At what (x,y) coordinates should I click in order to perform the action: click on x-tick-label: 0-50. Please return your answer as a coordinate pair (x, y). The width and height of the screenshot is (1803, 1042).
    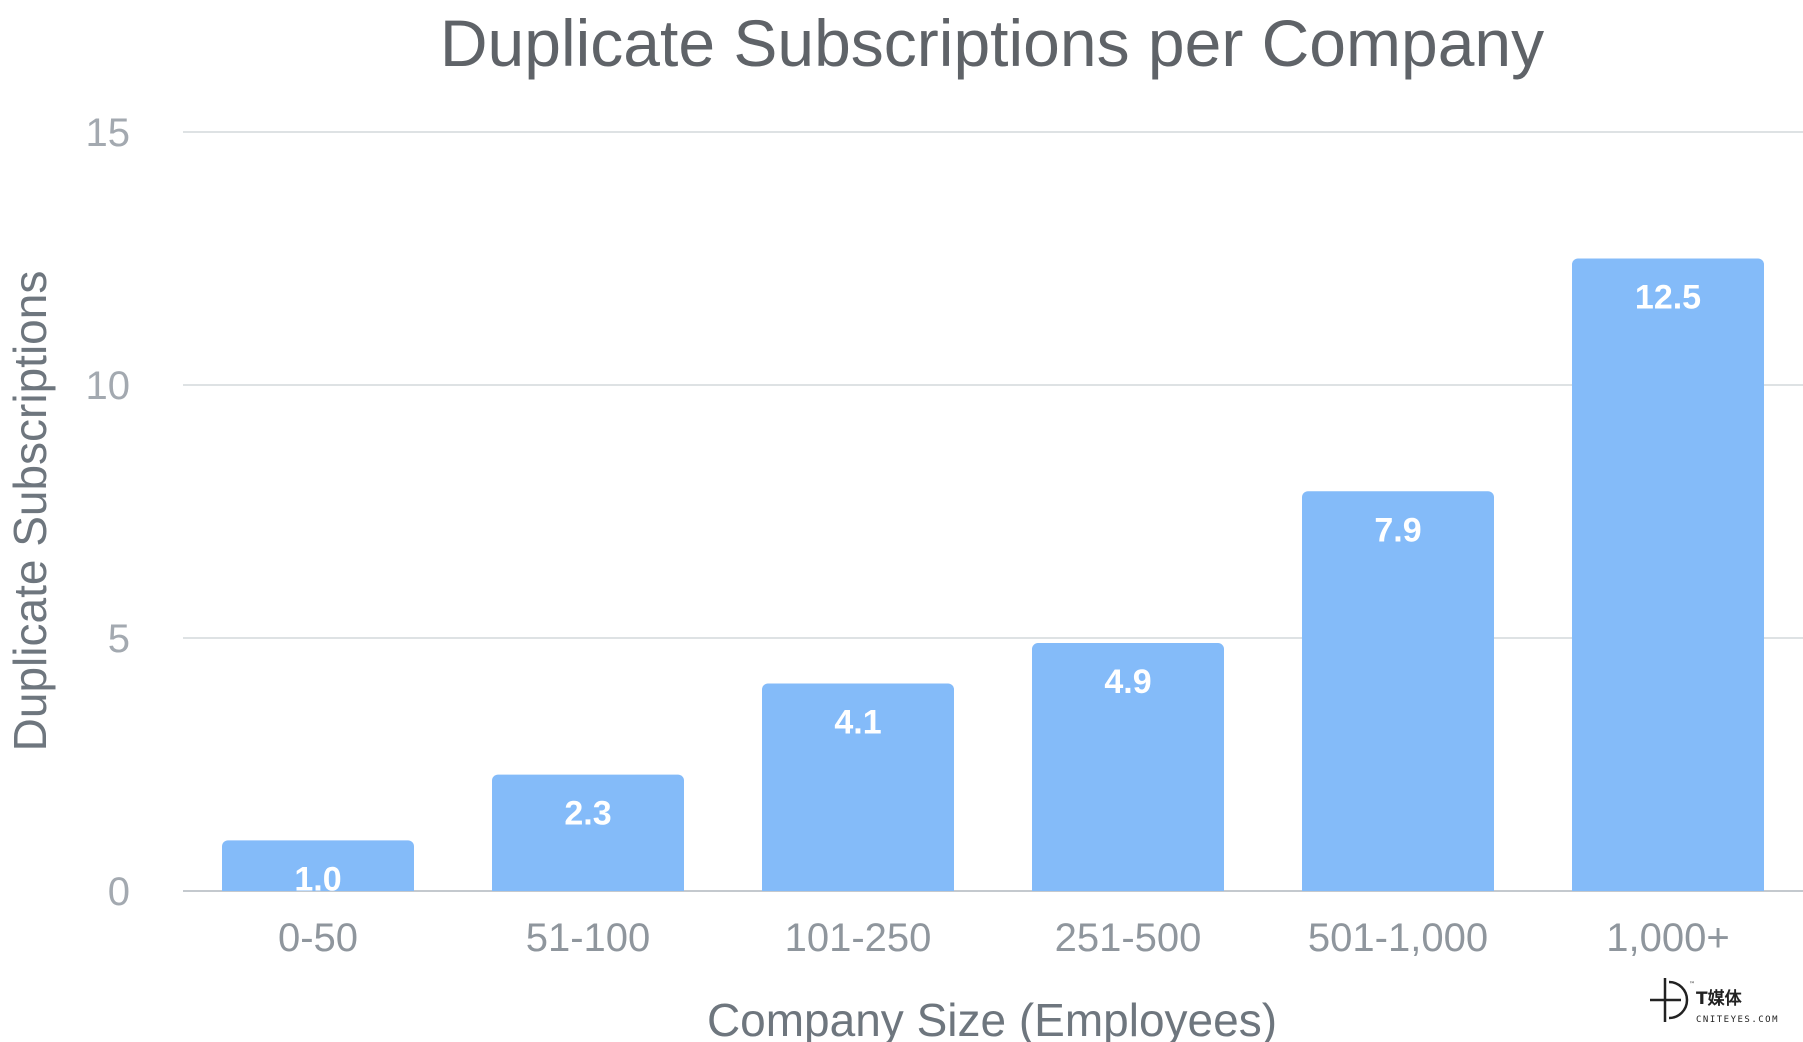
    Looking at the image, I should click on (318, 938).